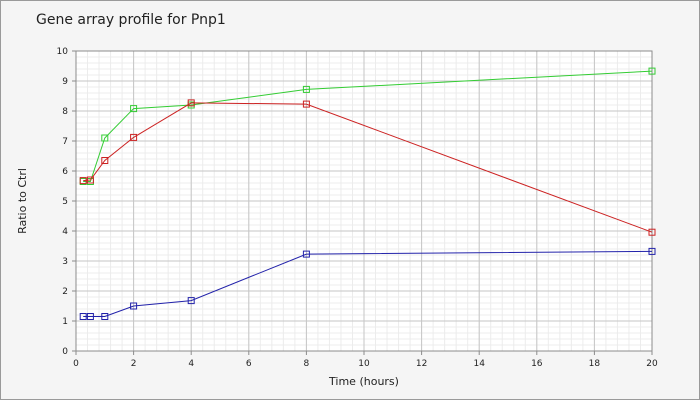 This screenshot has width=700, height=400. What do you see at coordinates (363, 381) in the screenshot?
I see `x-axis-title: Time (hours)` at bounding box center [363, 381].